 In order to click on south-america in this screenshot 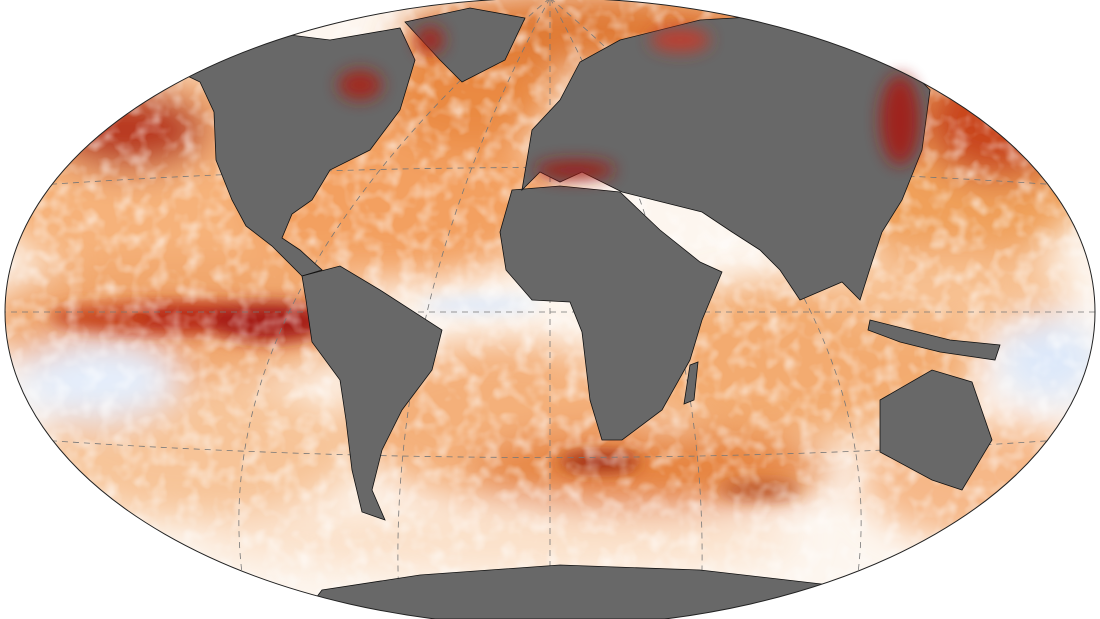, I will do `click(372, 393)`.